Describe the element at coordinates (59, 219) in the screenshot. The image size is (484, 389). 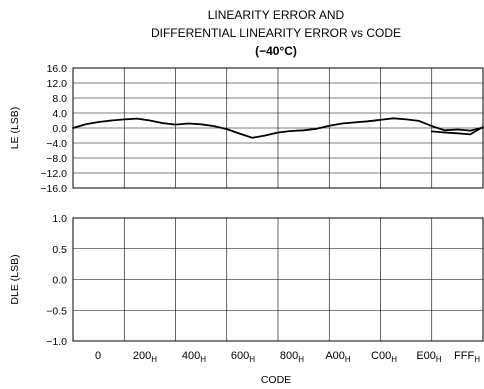
I see `dle-y-tick-label: 1.0` at that location.